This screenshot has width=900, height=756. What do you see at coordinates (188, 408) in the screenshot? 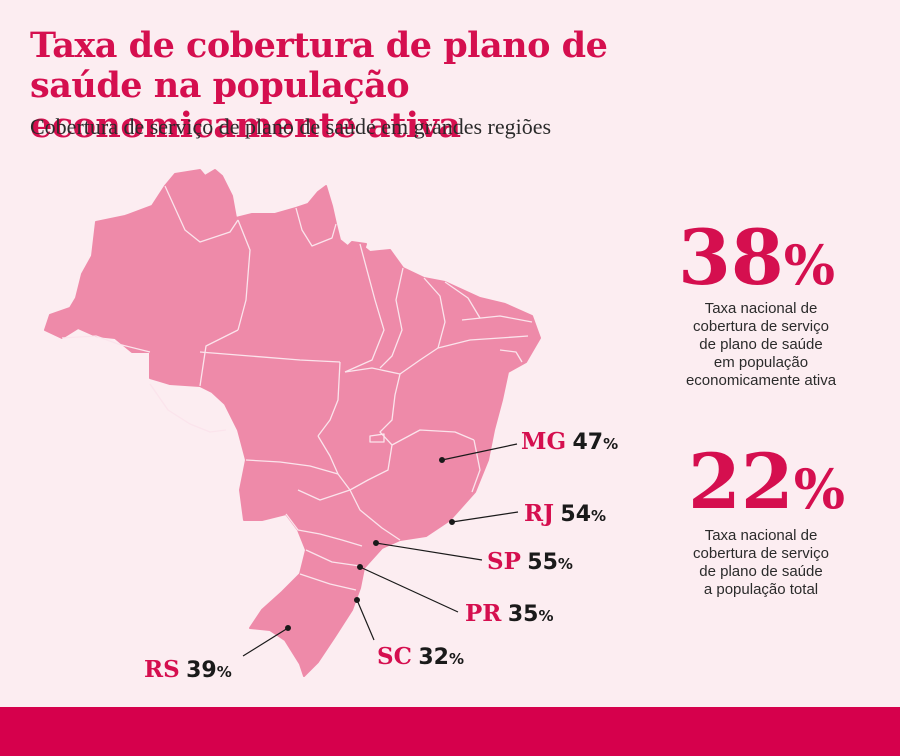
I see `border-ro` at bounding box center [188, 408].